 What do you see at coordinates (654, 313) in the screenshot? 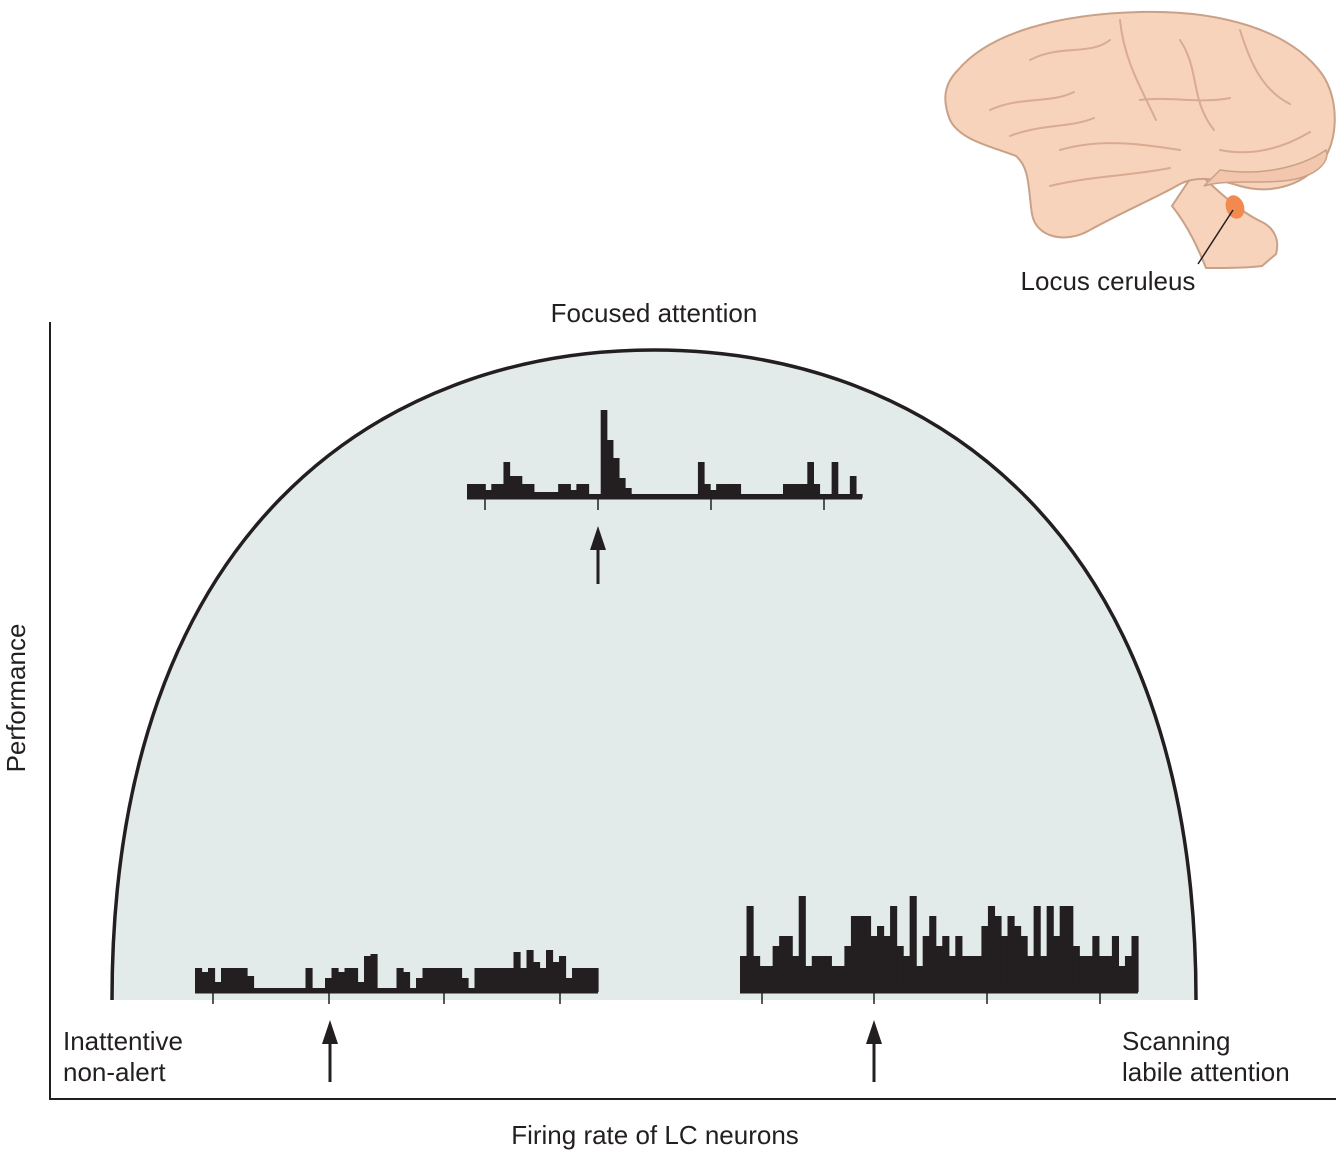
I see `focused-attention-label: Focused attention` at bounding box center [654, 313].